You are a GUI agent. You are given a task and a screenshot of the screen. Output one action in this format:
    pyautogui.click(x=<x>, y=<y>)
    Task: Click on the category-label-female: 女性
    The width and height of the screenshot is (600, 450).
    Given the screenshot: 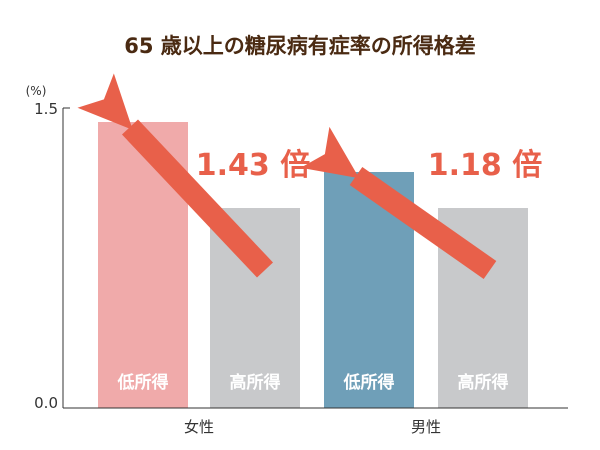 What is the action you would take?
    pyautogui.click(x=199, y=427)
    